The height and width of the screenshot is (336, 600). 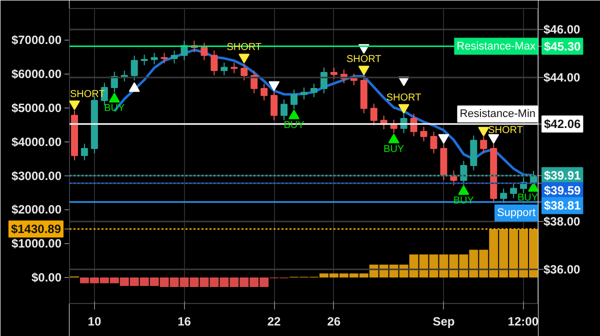 What do you see at coordinates (523, 321) in the screenshot?
I see `x-tick-label: 12:00` at bounding box center [523, 321].